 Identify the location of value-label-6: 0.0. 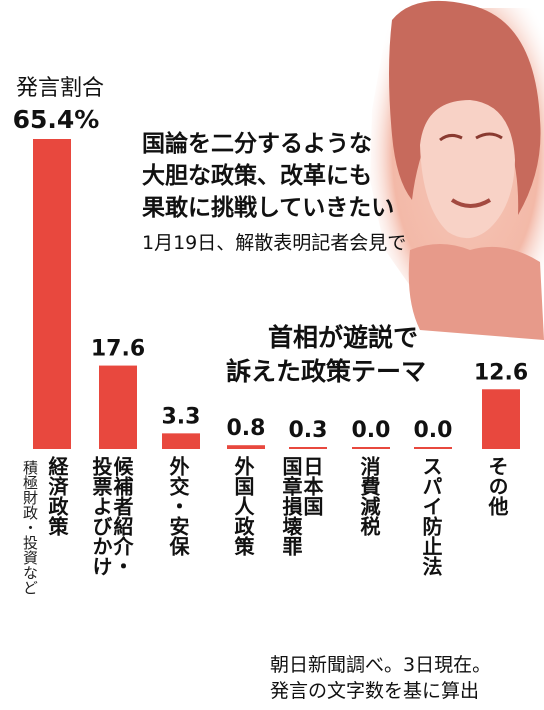
(371, 430).